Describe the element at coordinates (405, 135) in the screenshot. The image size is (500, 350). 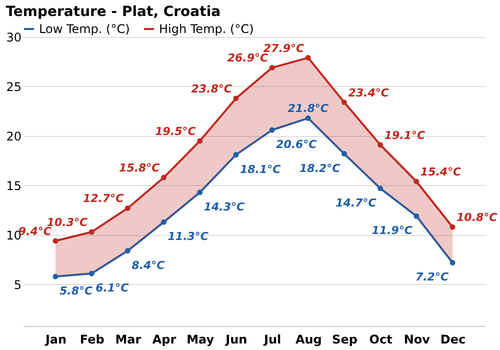
I see `data-label: 19.1°C` at that location.